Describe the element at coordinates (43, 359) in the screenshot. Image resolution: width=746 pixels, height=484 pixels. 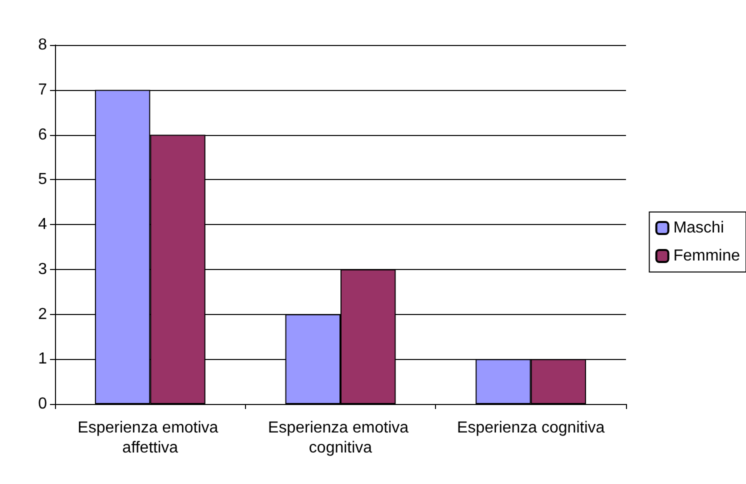
I see `y-tick-label: 1` at that location.